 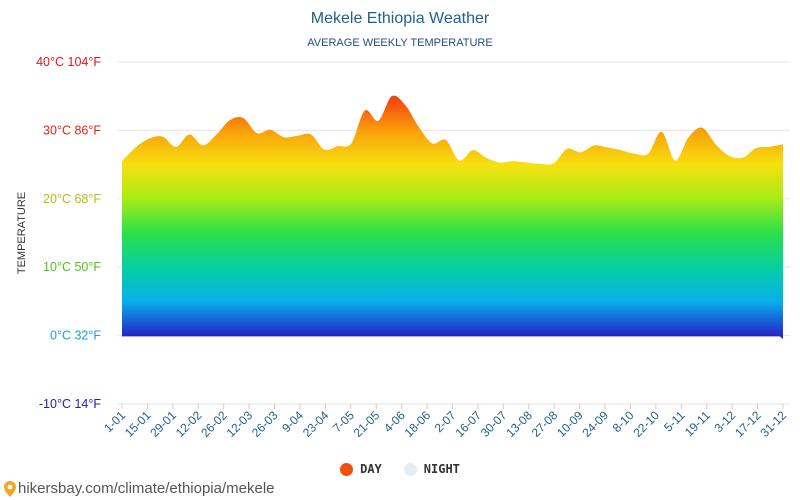 What do you see at coordinates (418, 424) in the screenshot?
I see `x-tick-label: 18-06` at bounding box center [418, 424].